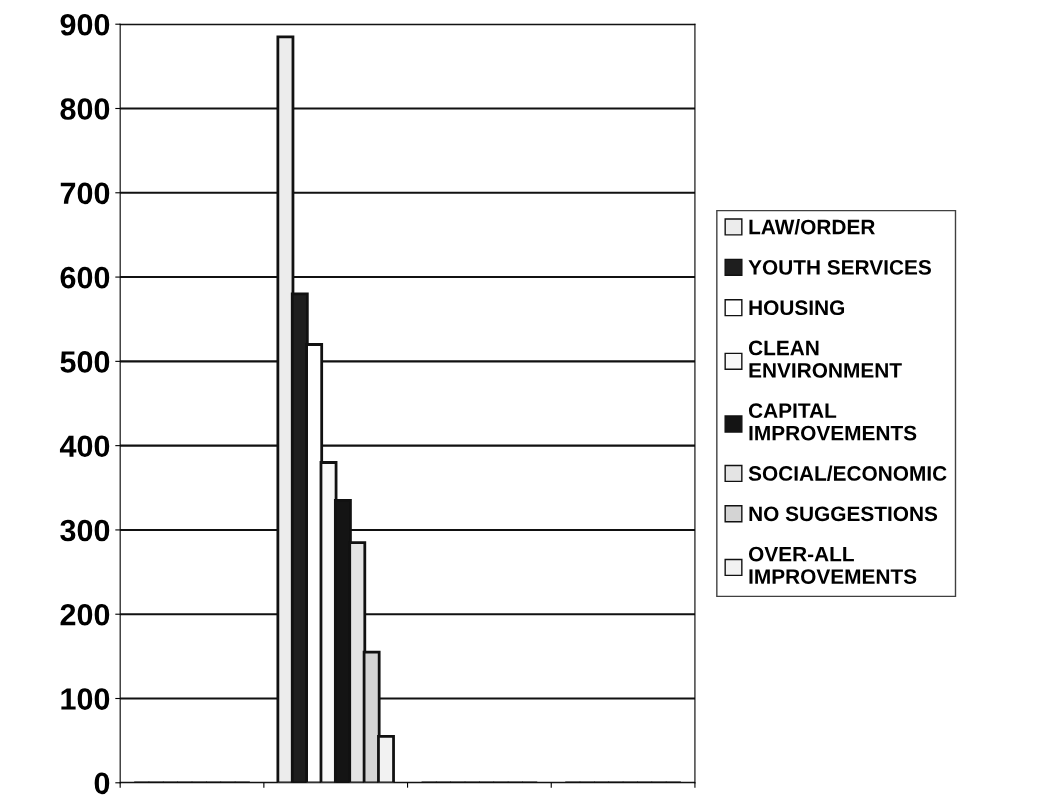 This screenshot has height=807, width=1045. Describe the element at coordinates (85, 24) in the screenshot. I see `y-tick-label: 900` at that location.